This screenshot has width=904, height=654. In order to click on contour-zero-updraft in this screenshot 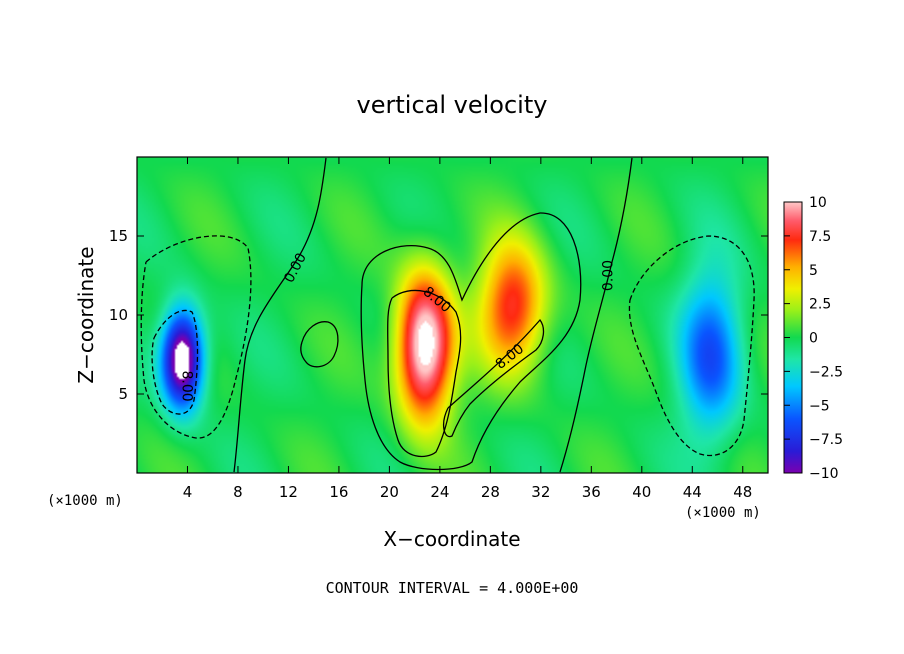, I will do `click(471, 341)`.